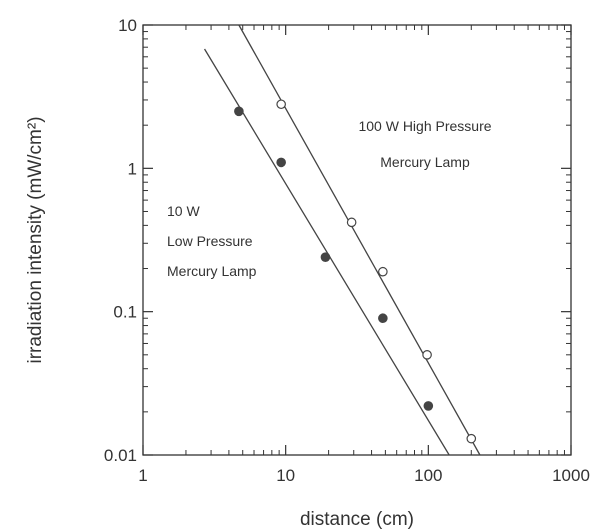 This screenshot has width=596, height=532. What do you see at coordinates (132, 168) in the screenshot?
I see `y-tick-label: 1` at bounding box center [132, 168].